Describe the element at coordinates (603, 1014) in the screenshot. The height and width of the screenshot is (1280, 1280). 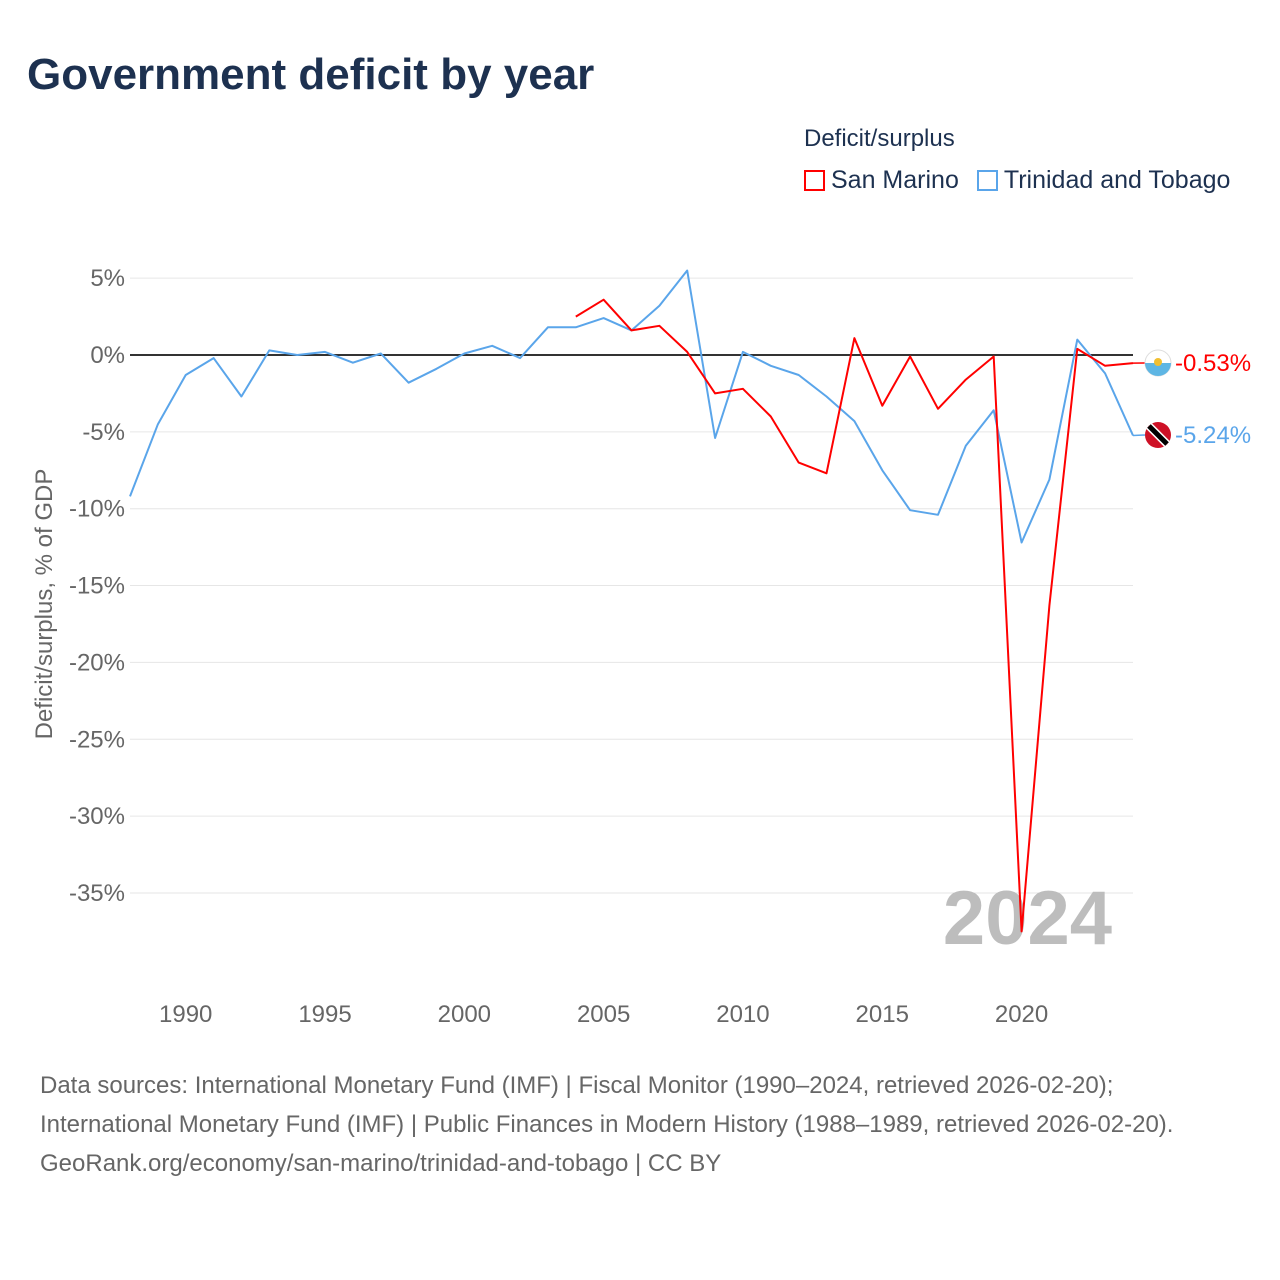
I see `x-tick-label: 2005` at that location.